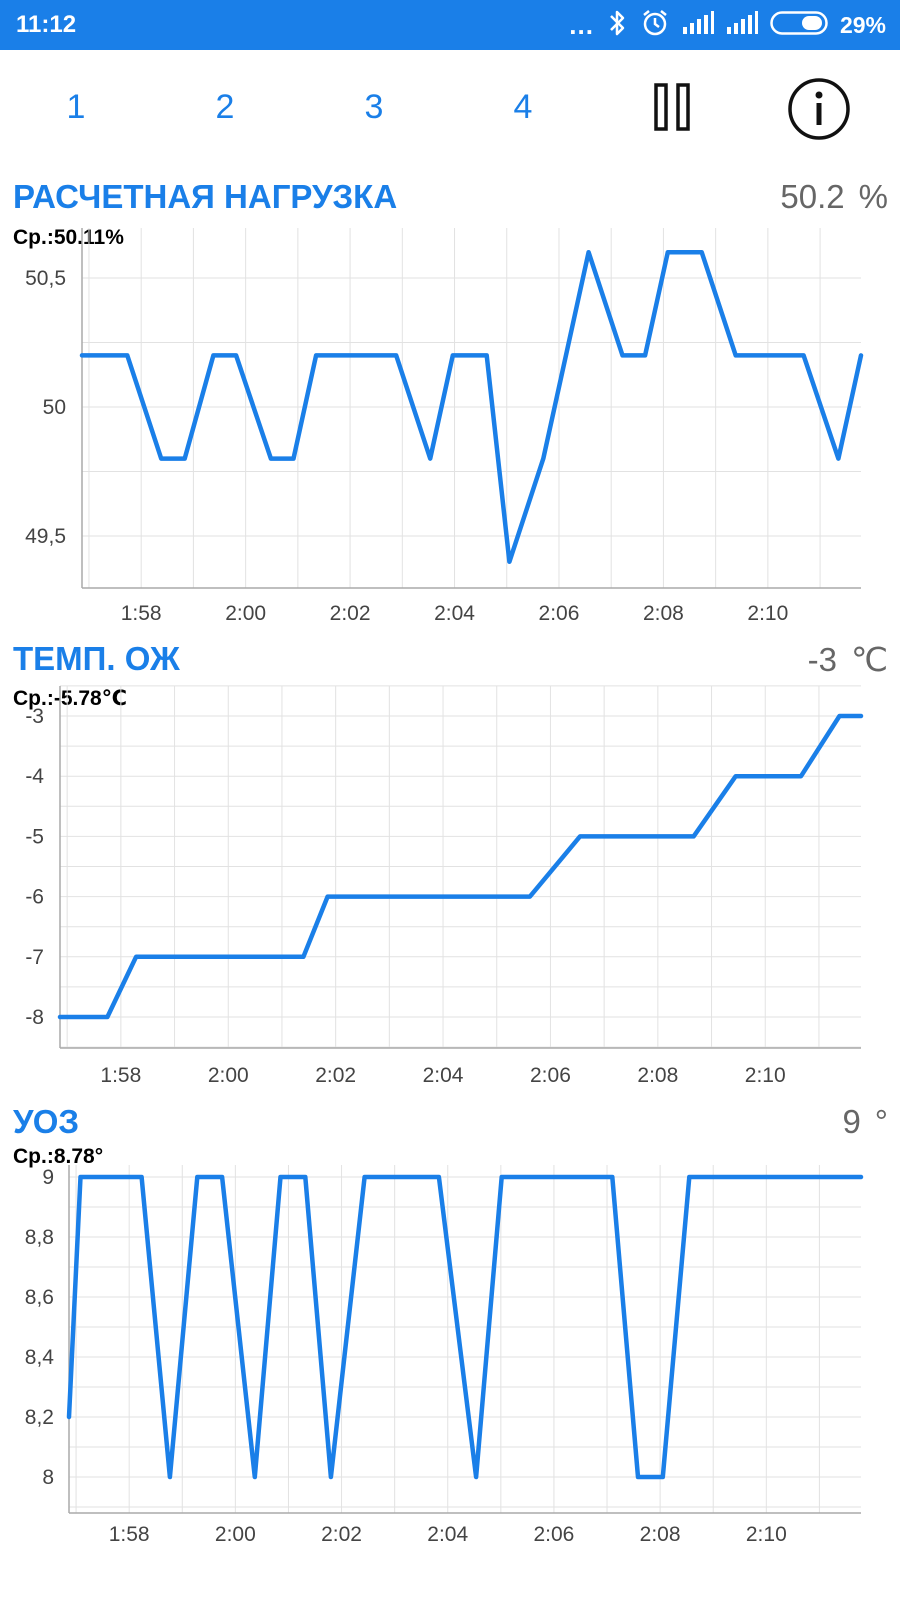 Image resolution: width=900 pixels, height=1600 pixels. Describe the element at coordinates (39, 1237) in the screenshot. I see `y-tick-label: 8,8` at that location.